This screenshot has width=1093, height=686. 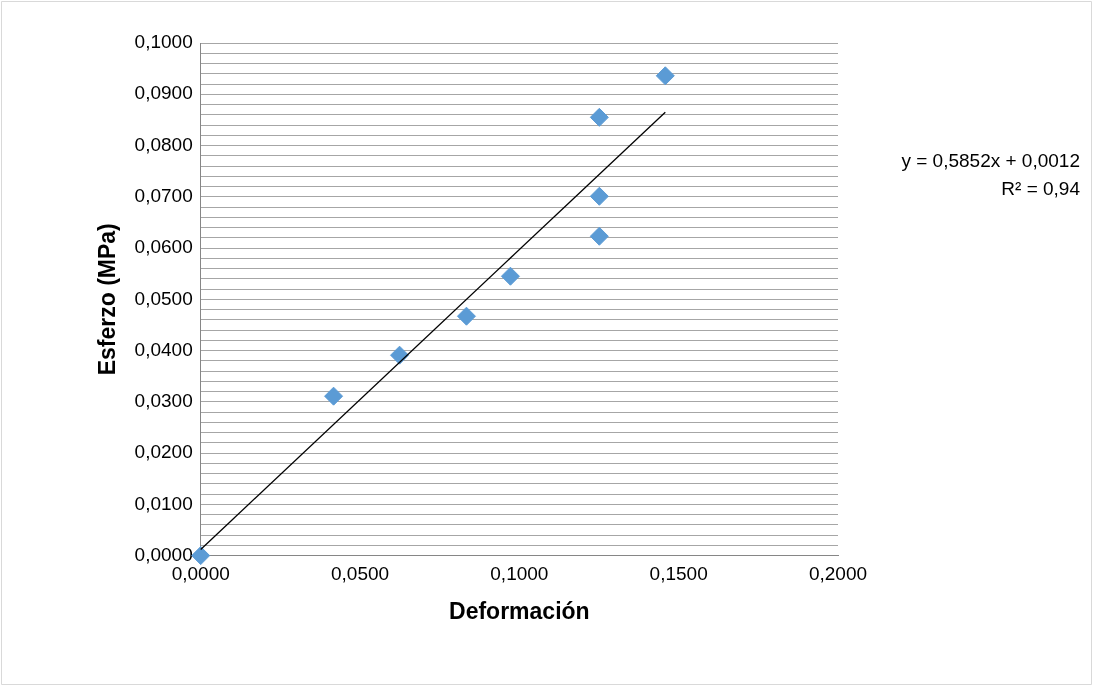 What do you see at coordinates (200, 574) in the screenshot?
I see `x-tick-label: 0,0000` at bounding box center [200, 574].